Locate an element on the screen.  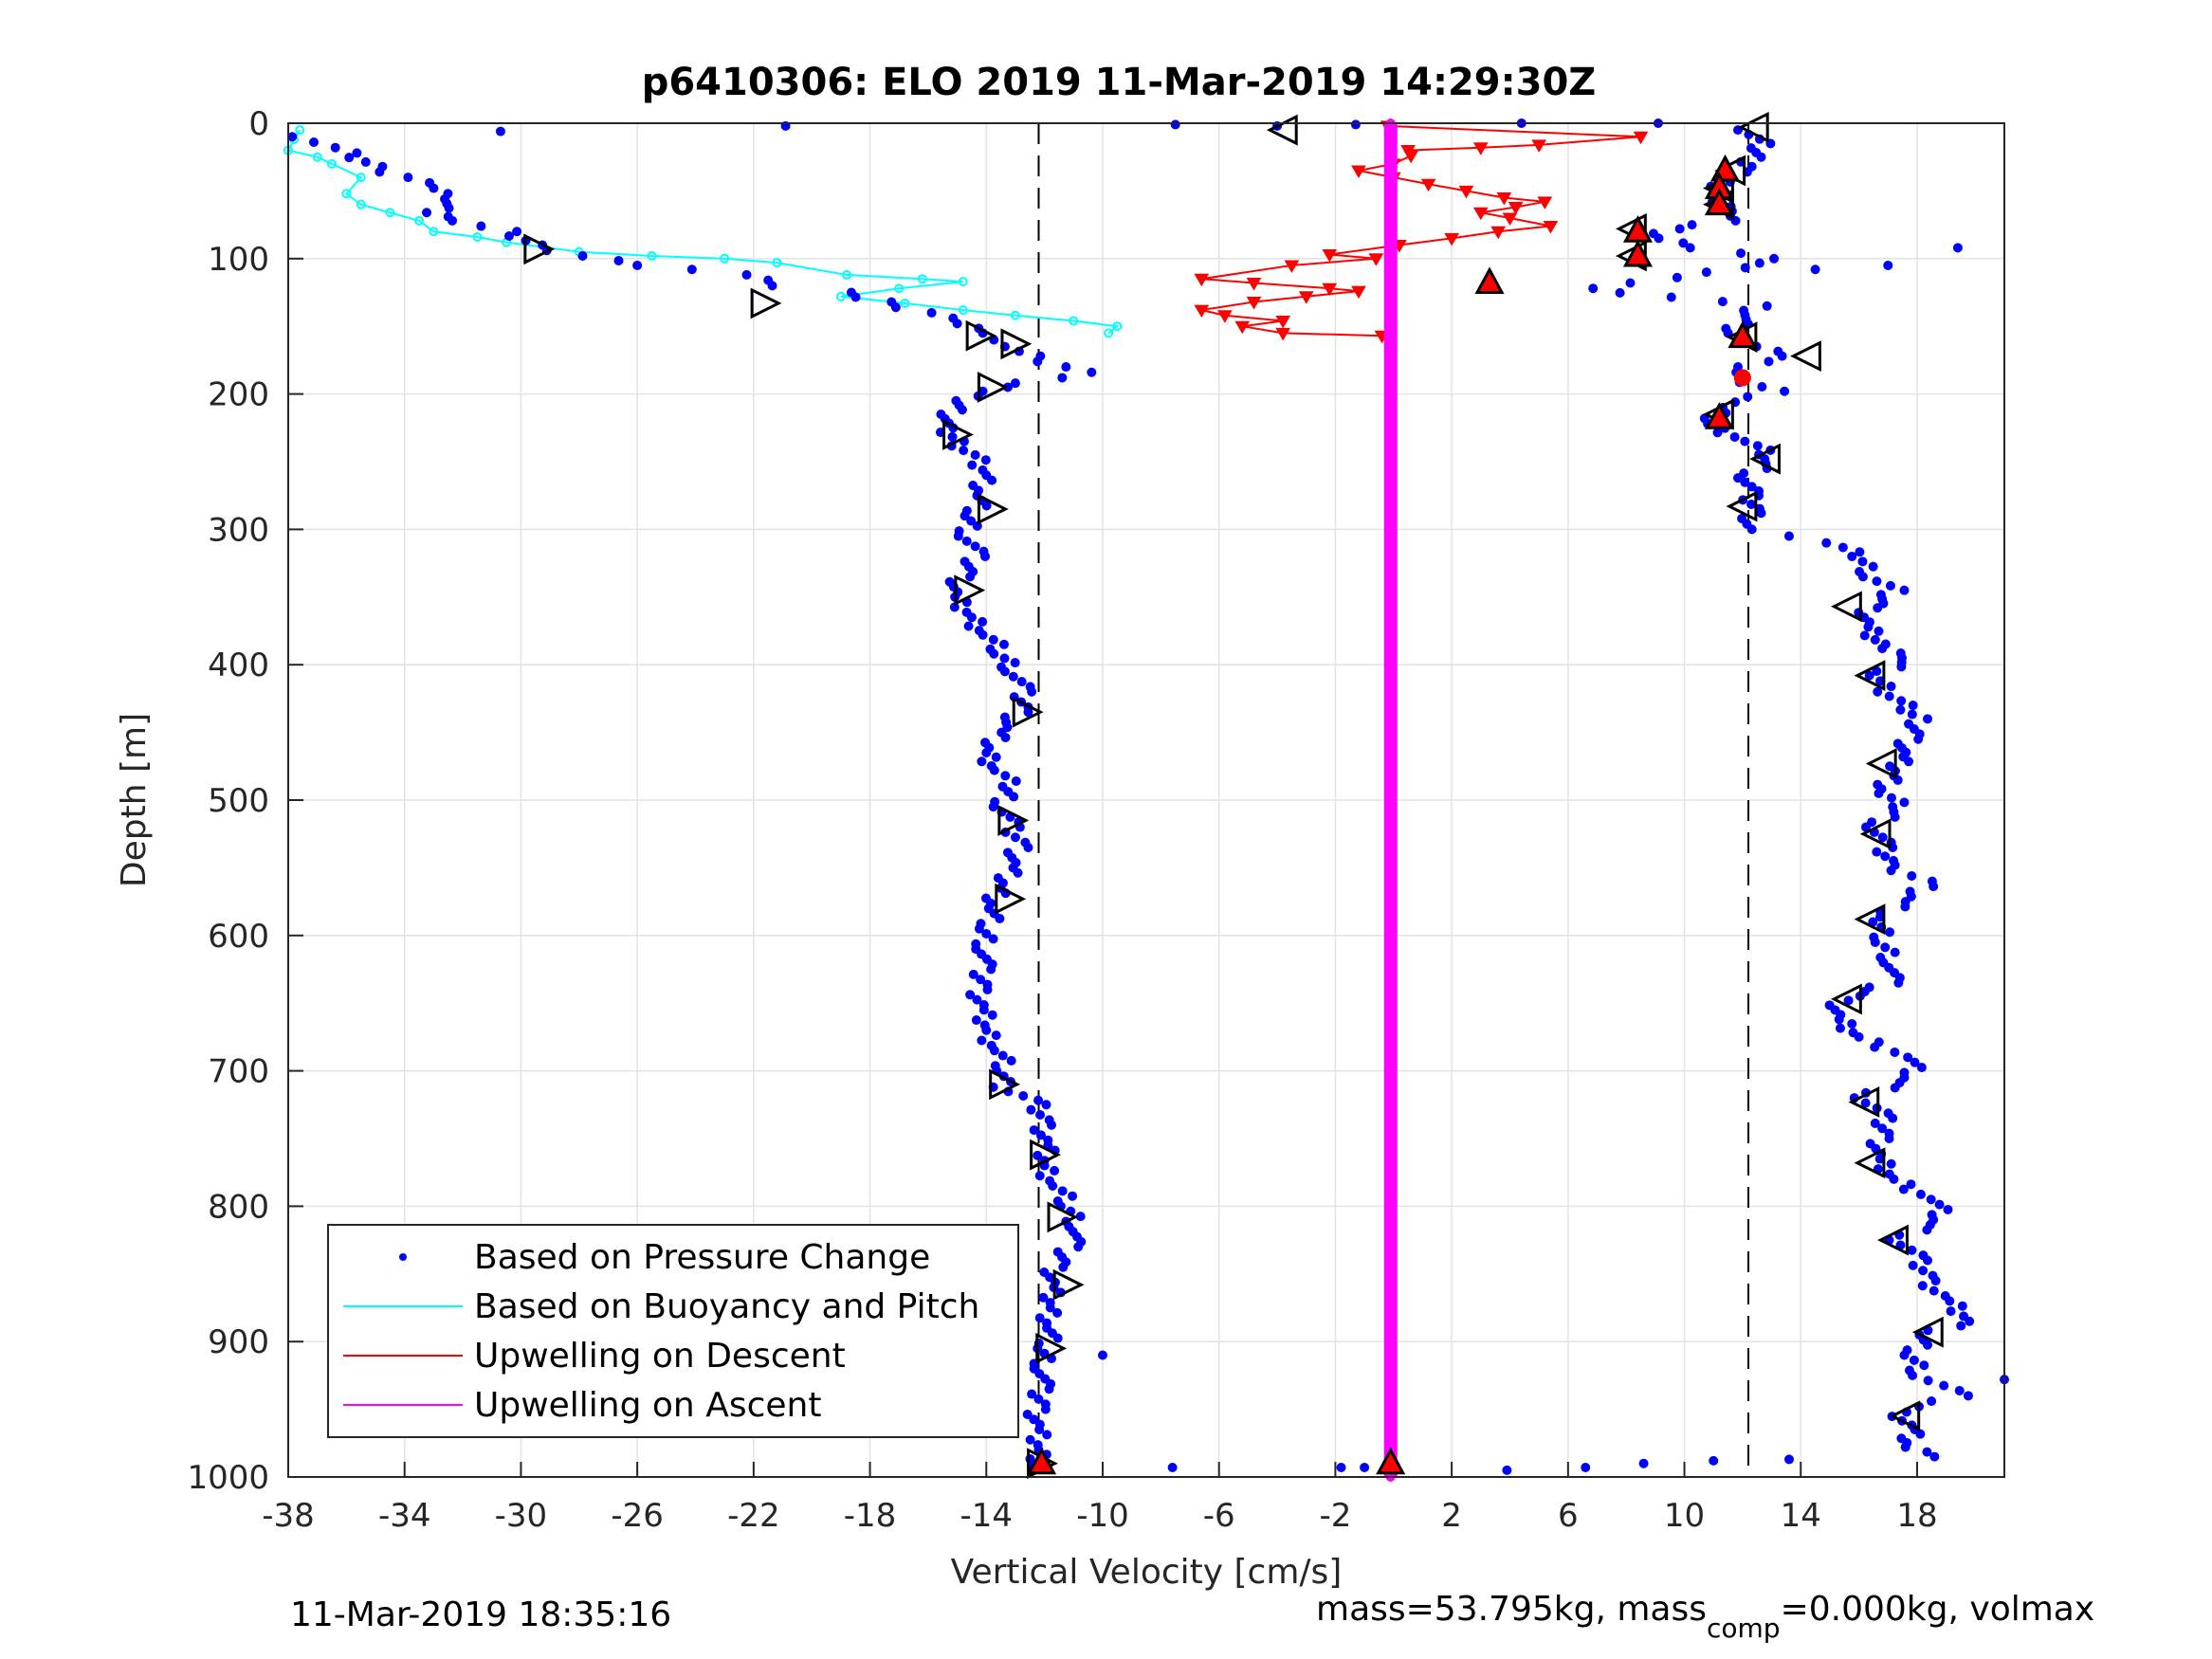
x-tick-label: -26 is located at coordinates (637, 1516).